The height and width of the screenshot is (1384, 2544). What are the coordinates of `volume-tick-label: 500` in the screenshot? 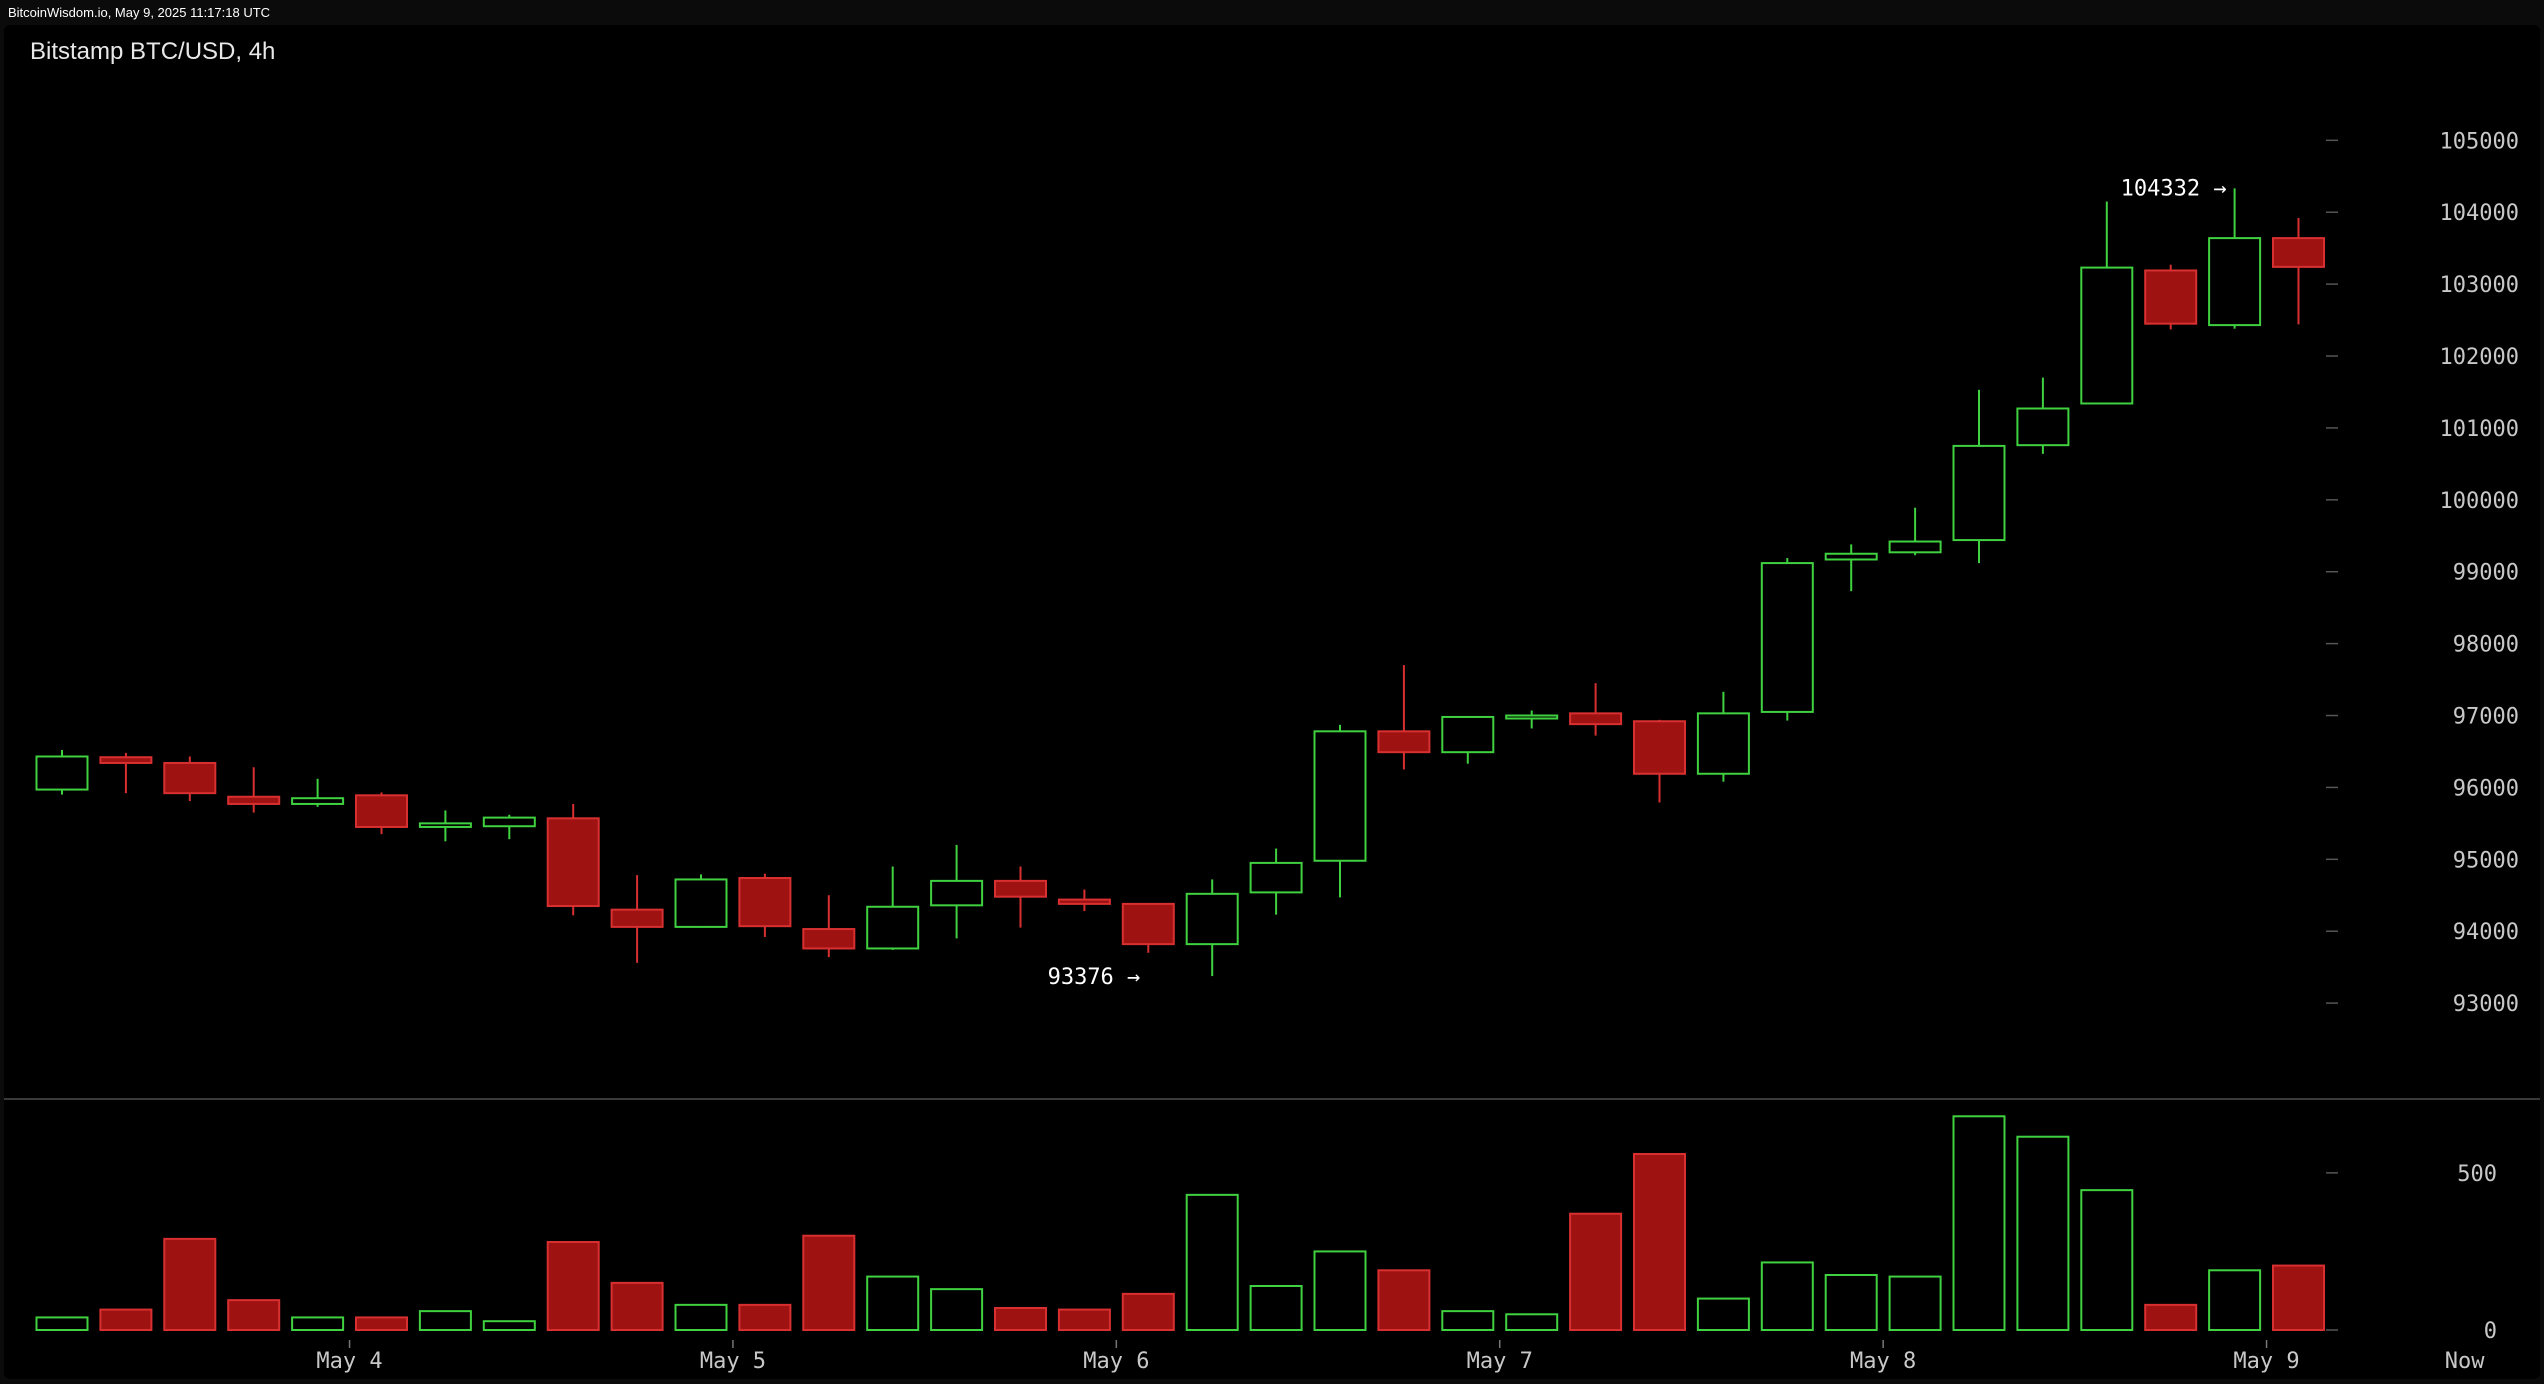 It's located at (2477, 1174).